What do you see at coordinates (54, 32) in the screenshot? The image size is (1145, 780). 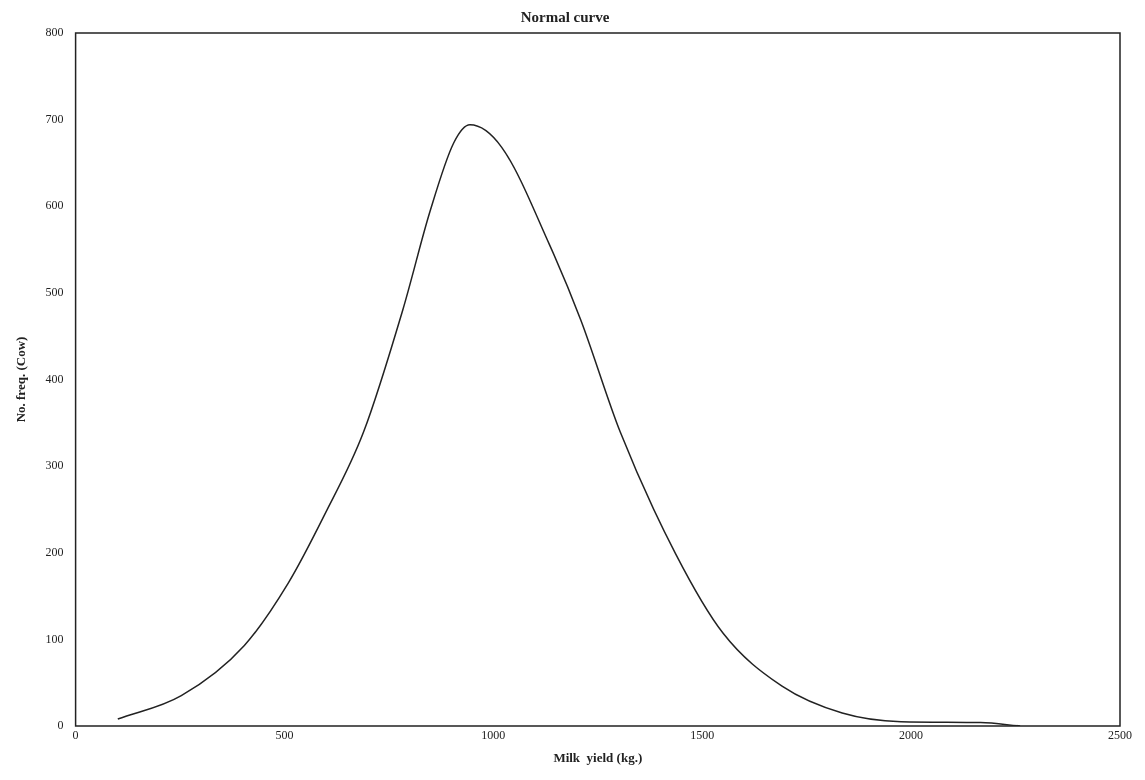 I see `y-tick-label: 800` at bounding box center [54, 32].